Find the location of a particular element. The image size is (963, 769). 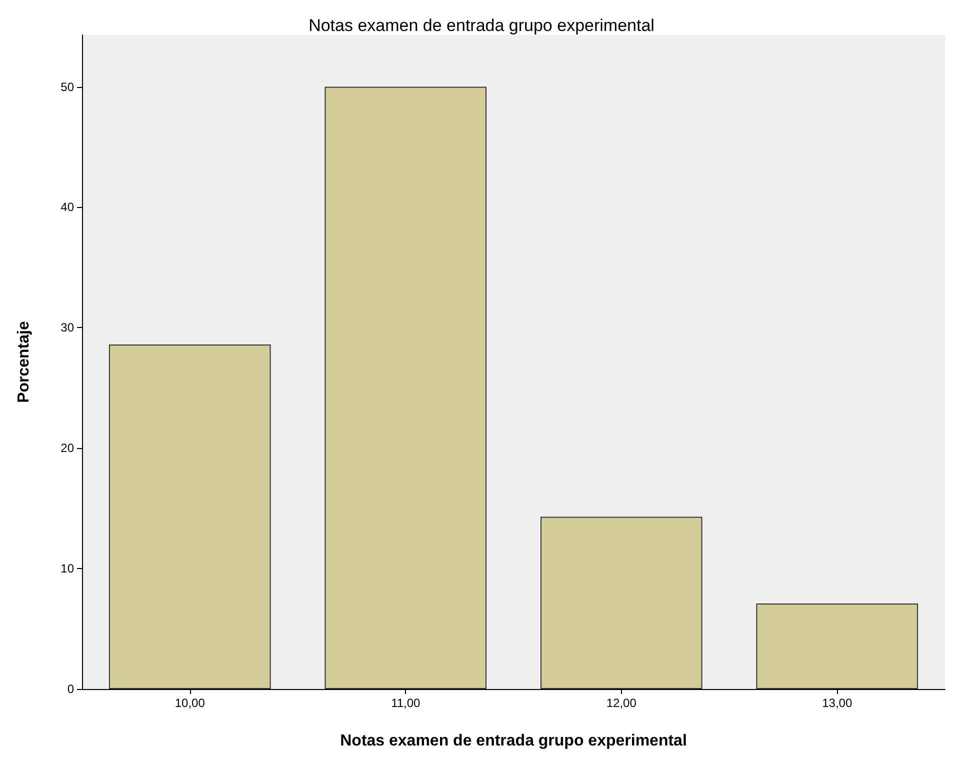

x-tick-label: 10,00 is located at coordinates (190, 703).